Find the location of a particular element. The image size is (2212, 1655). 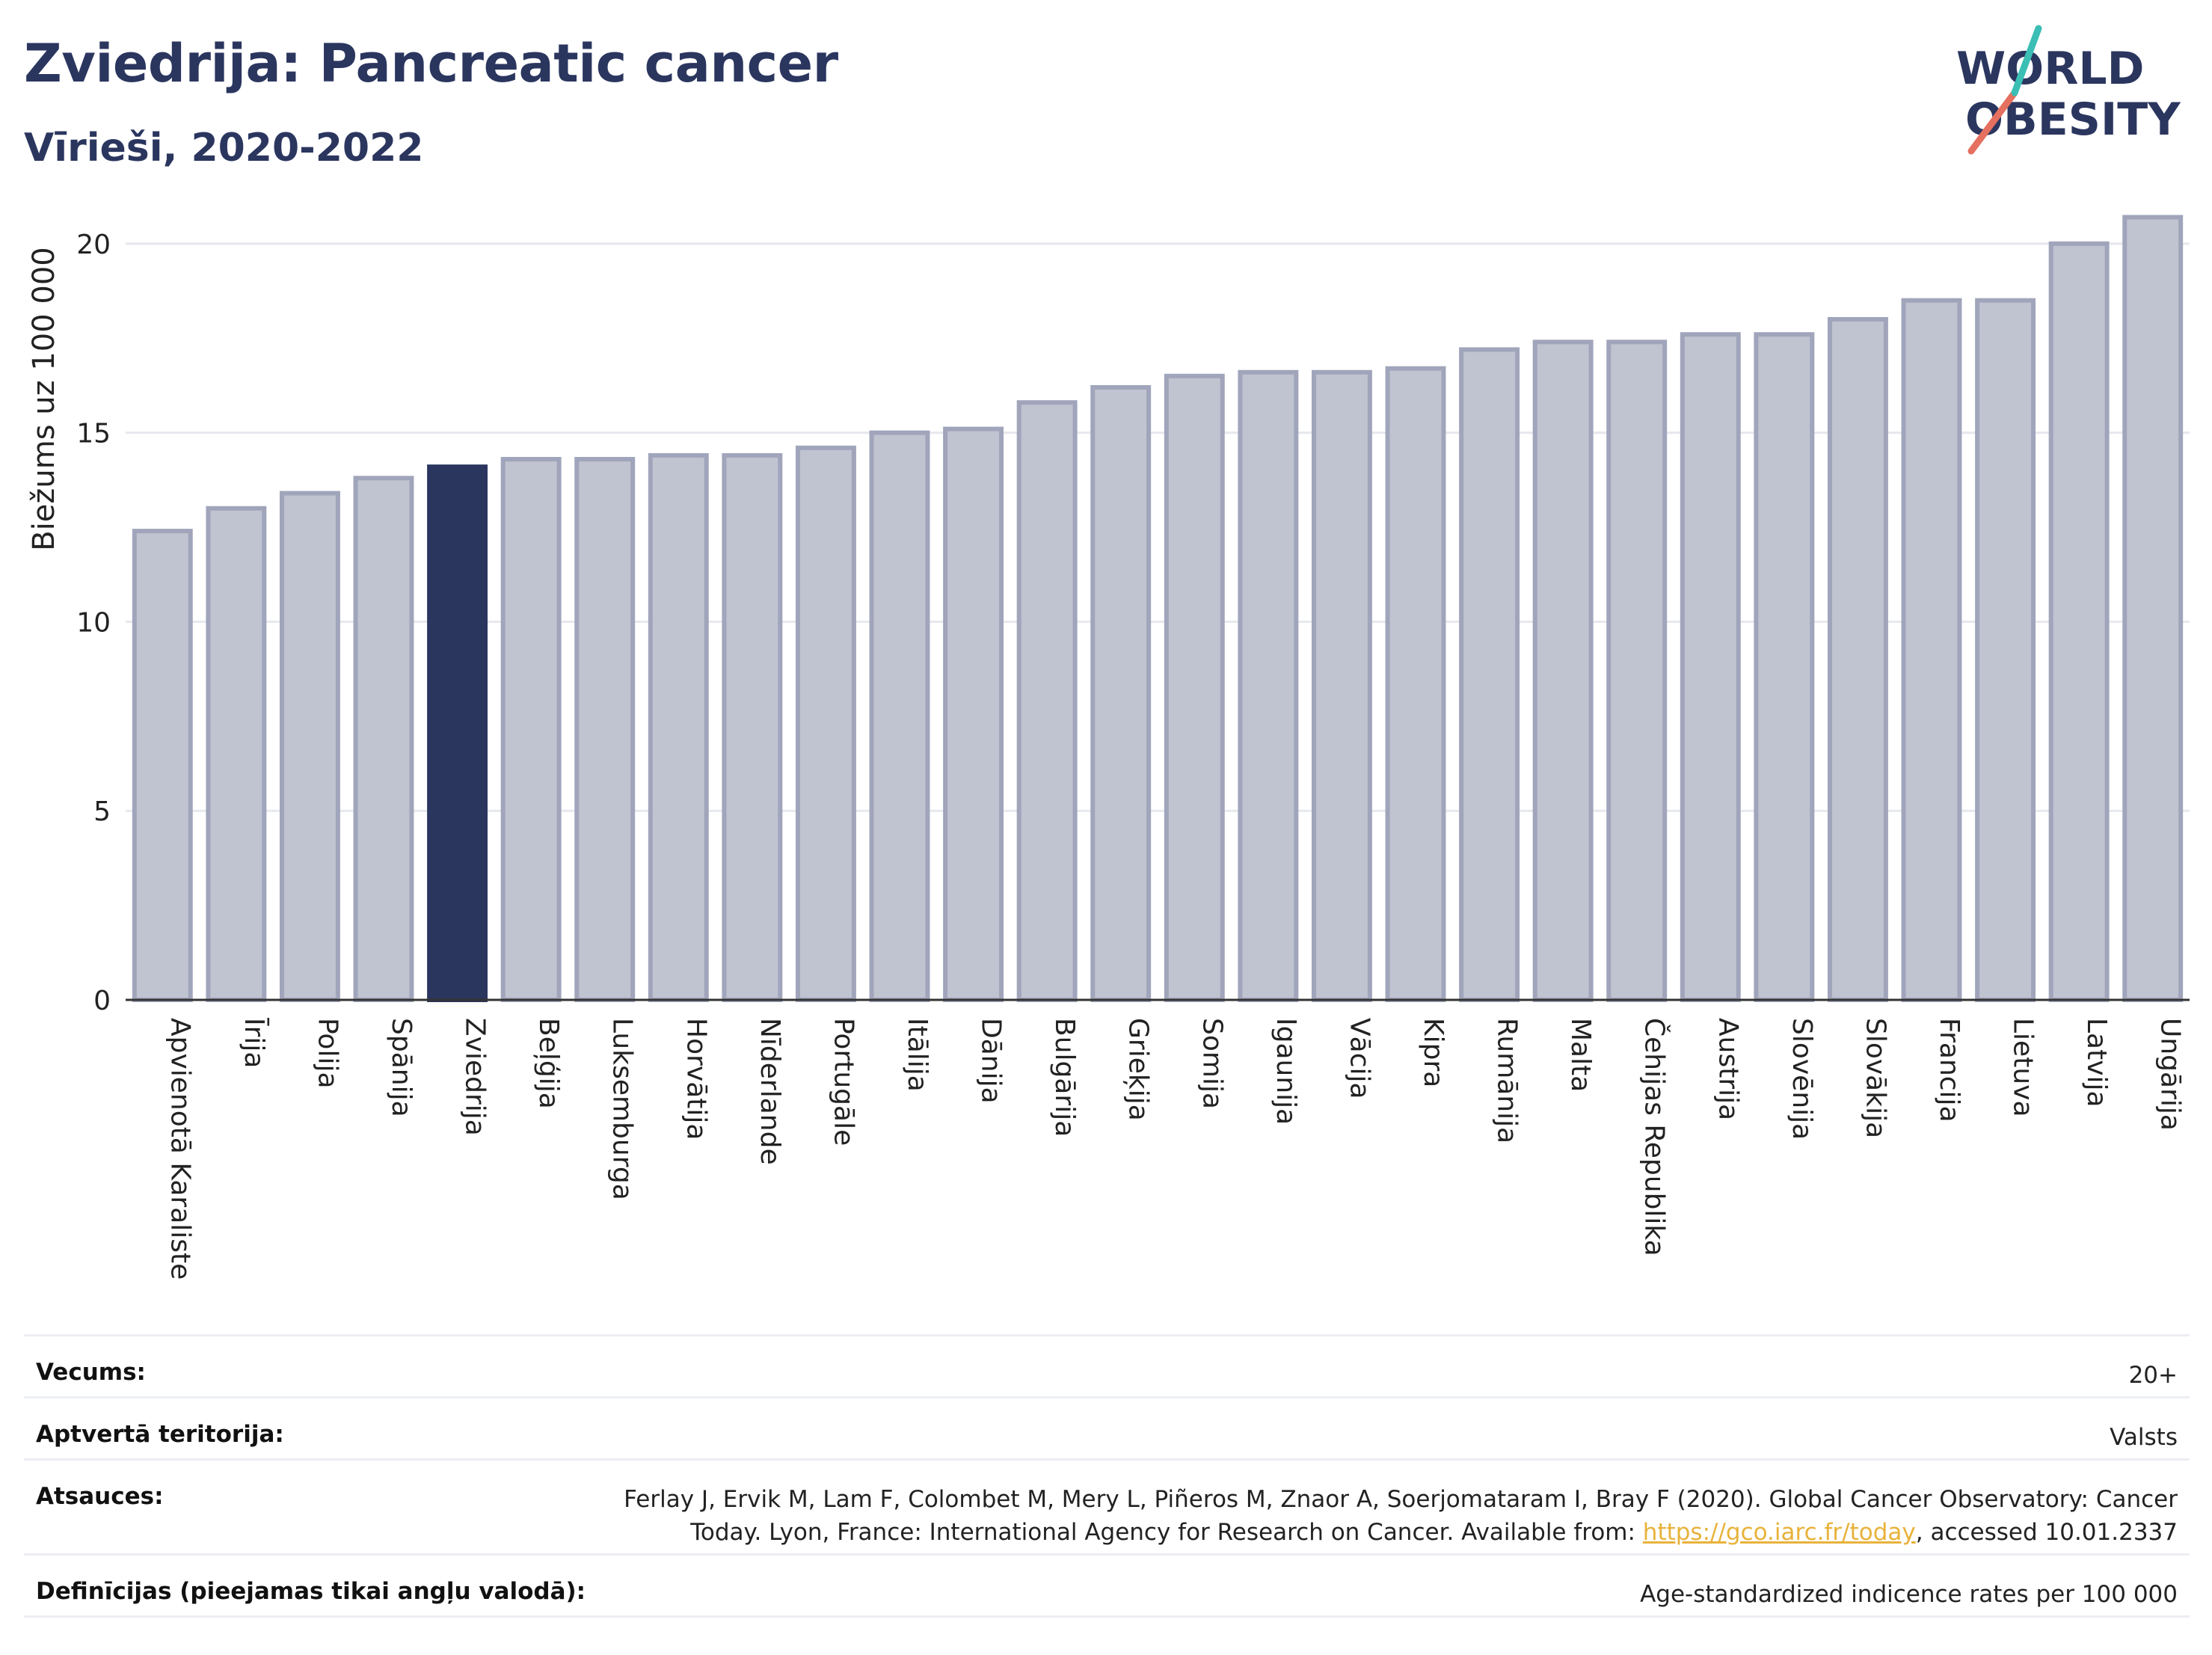

y-axis-title: Biežums uz 100 000 is located at coordinates (44, 399).